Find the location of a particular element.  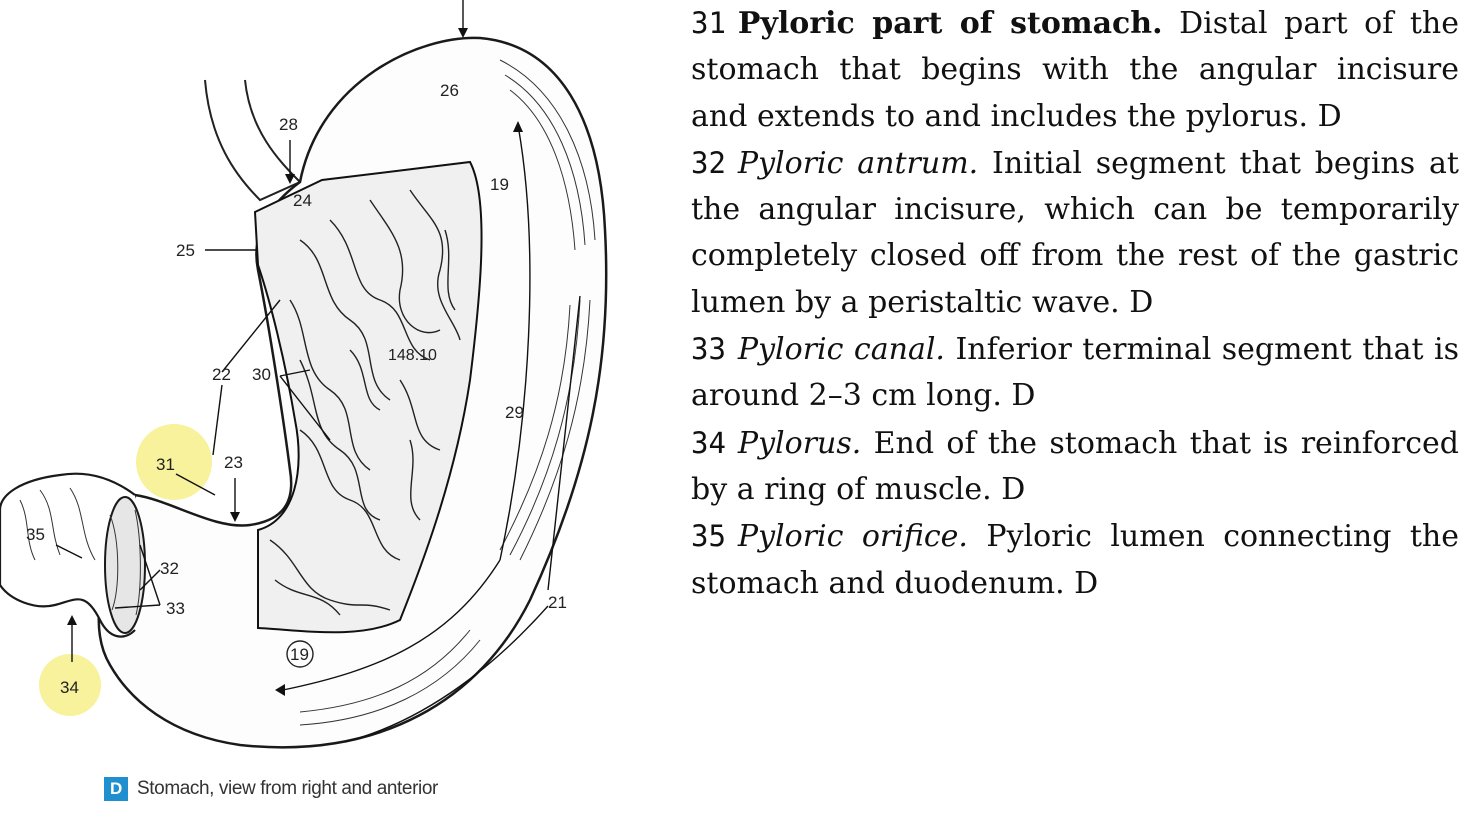

figure-caption: D Stomach, view from right and anterior is located at coordinates (271, 789).